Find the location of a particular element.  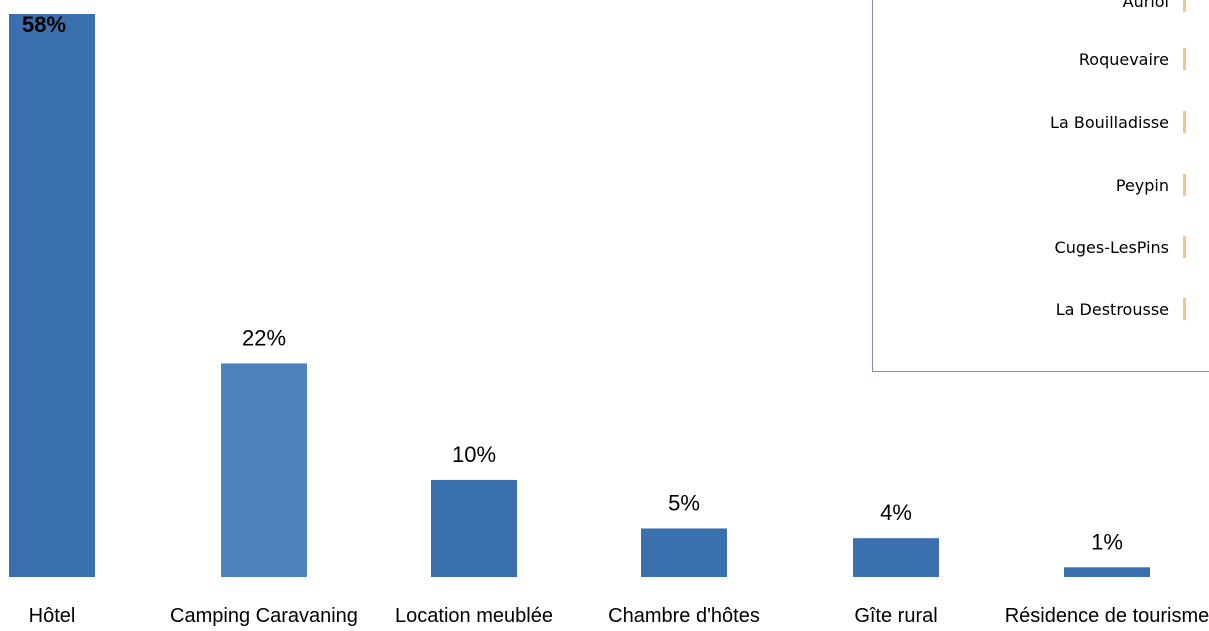

bar-value-label: 5% is located at coordinates (684, 502).